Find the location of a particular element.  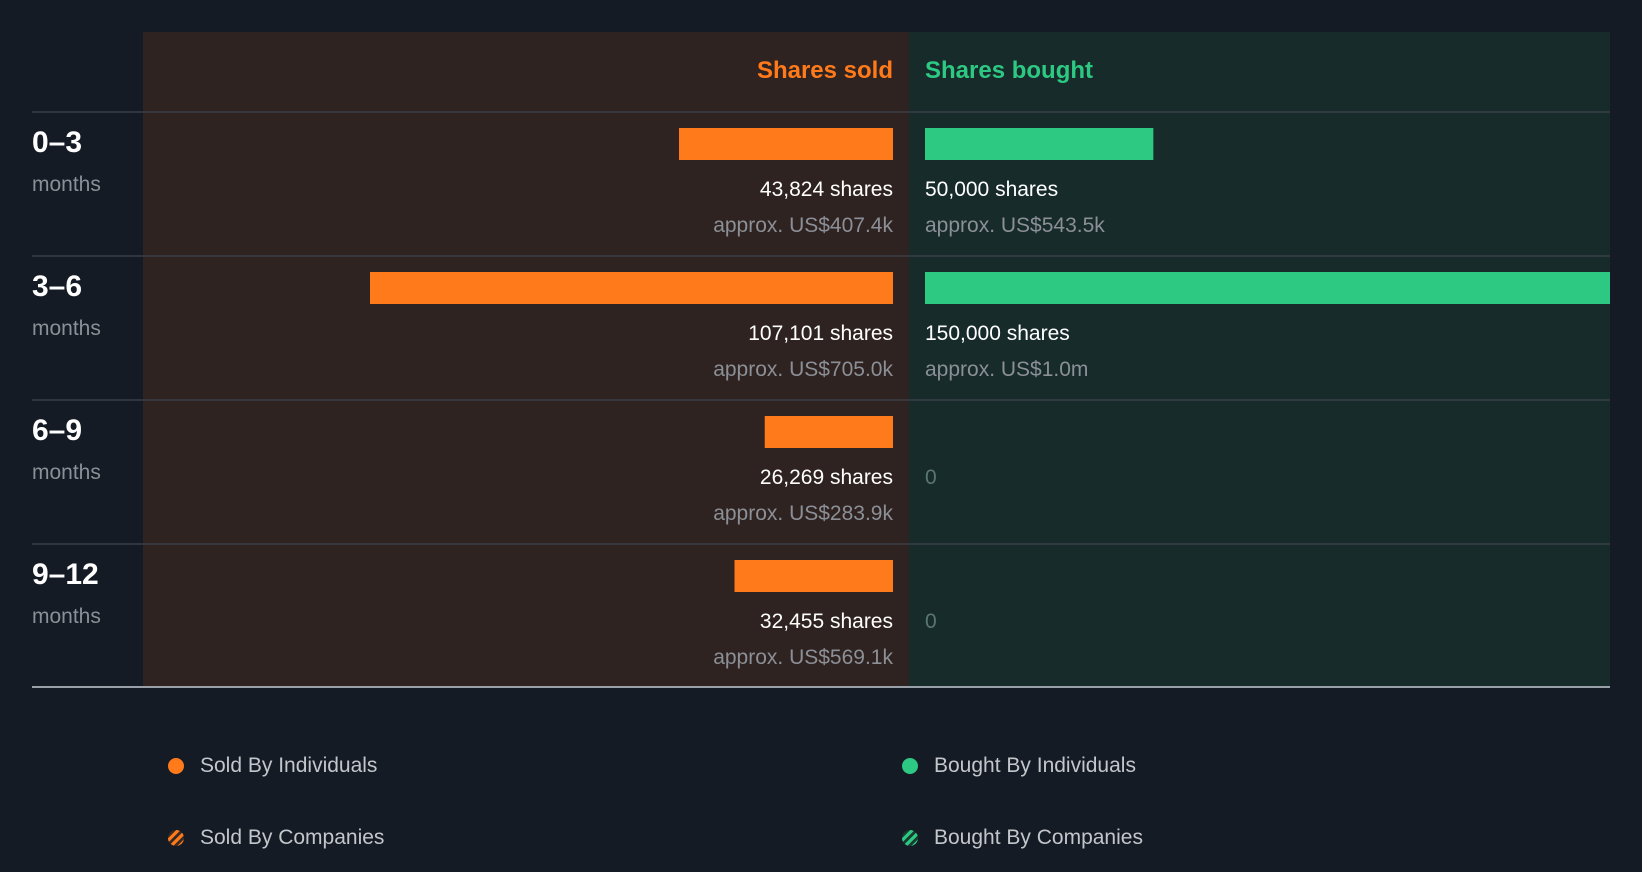

sold-column-title: Shares sold is located at coordinates (825, 70).